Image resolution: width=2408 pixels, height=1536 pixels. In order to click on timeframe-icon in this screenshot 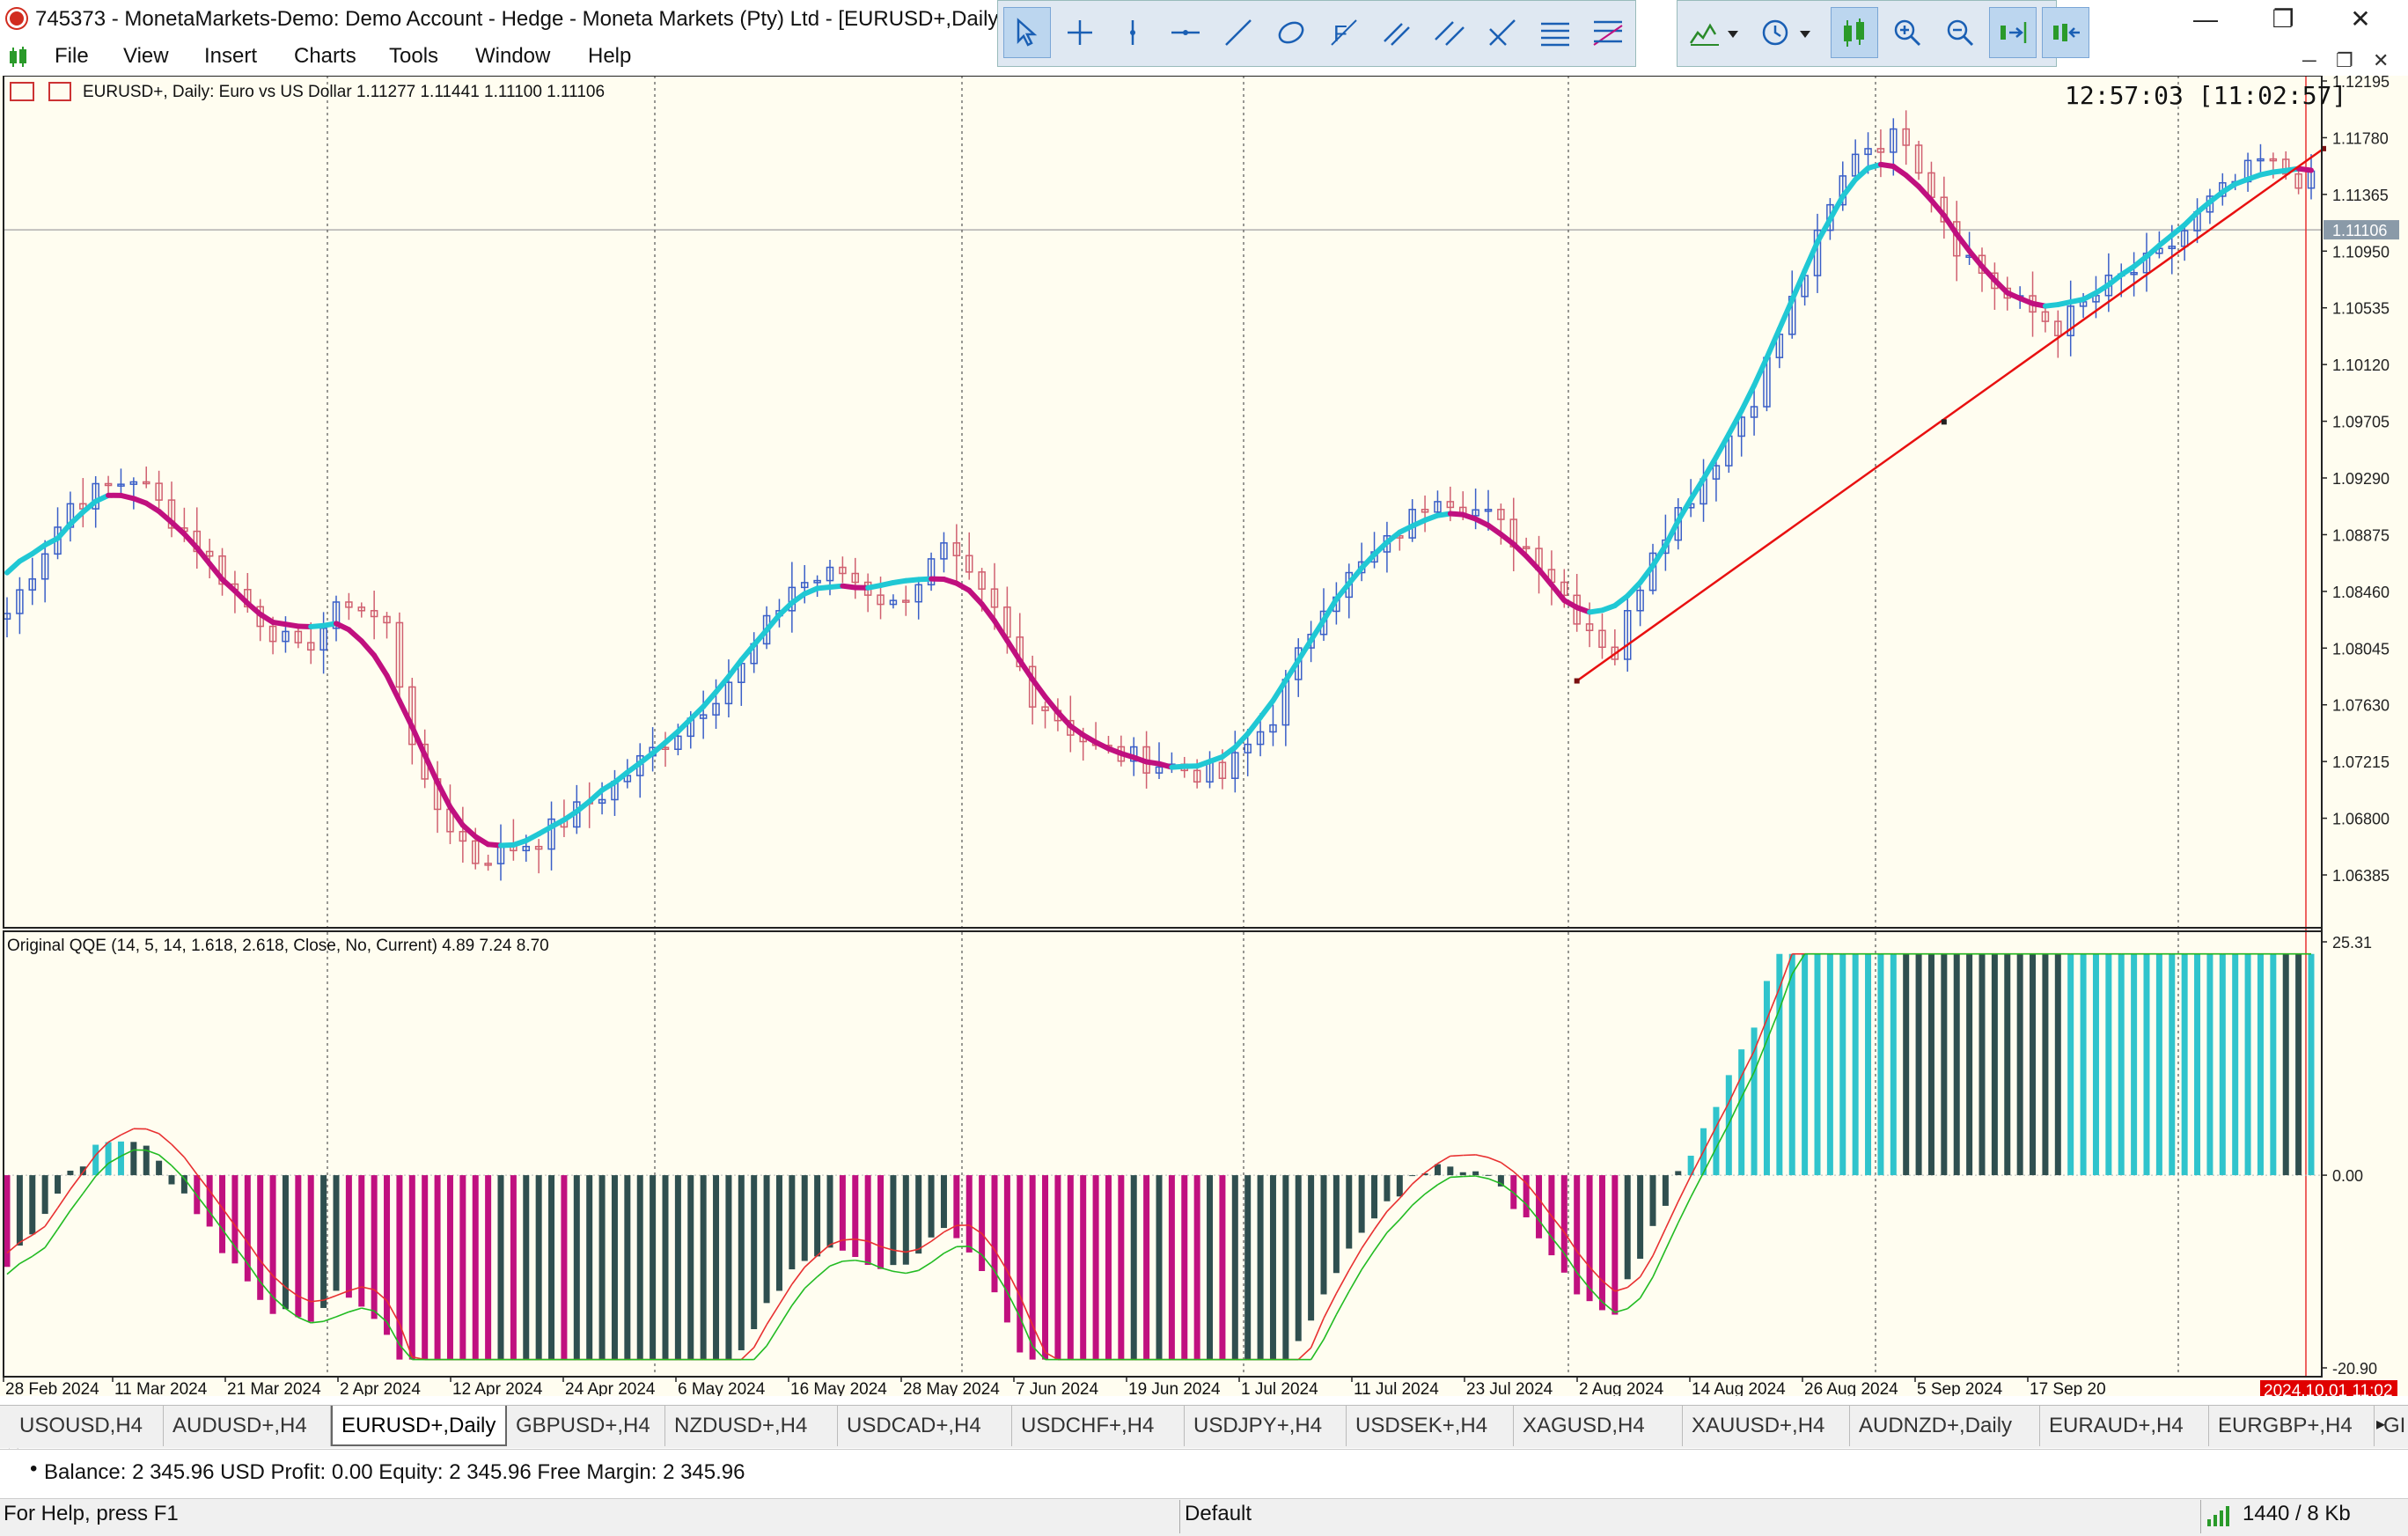, I will do `click(1787, 32)`.